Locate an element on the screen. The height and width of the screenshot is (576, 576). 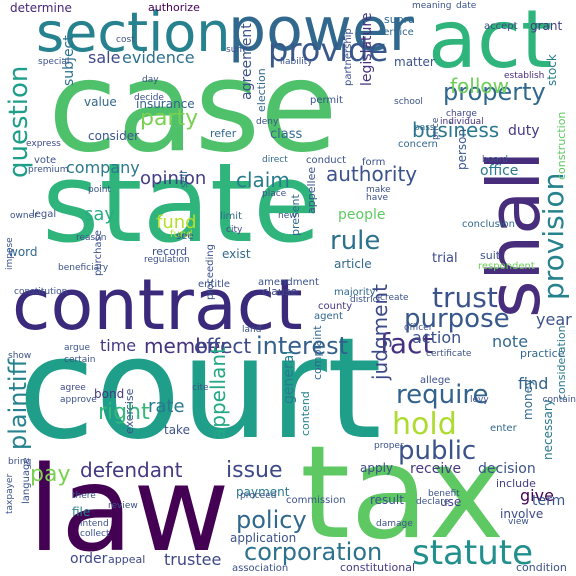
word-express: express is located at coordinates (43, 144).